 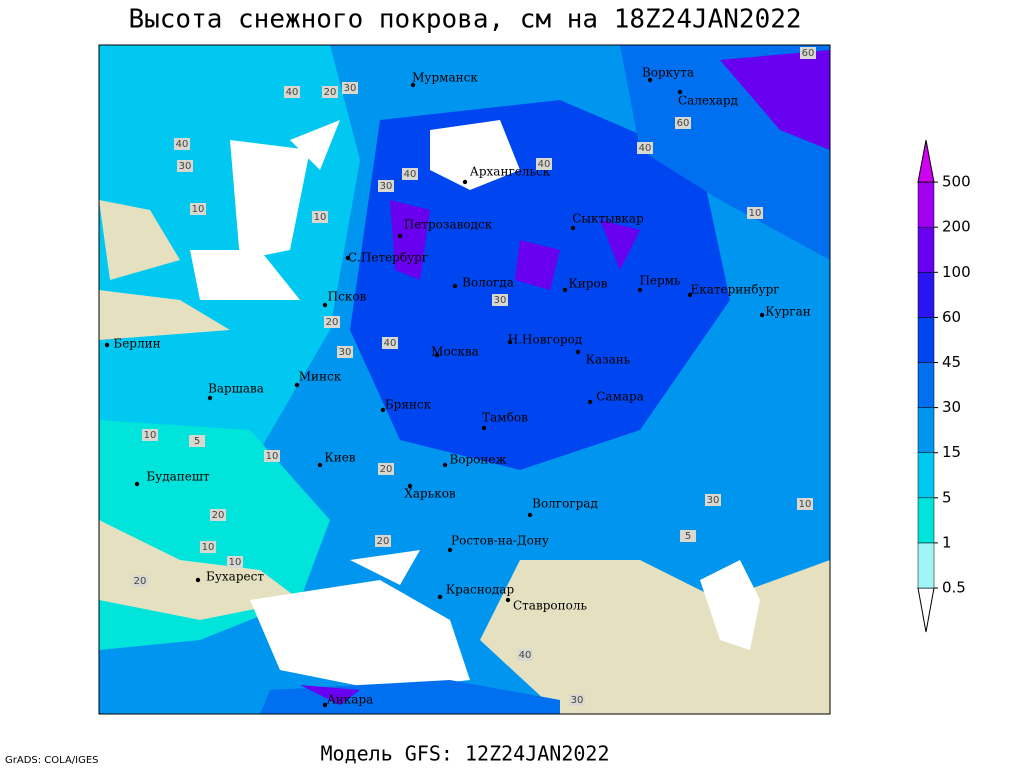 I want to click on contour-label: 60, so click(x=683, y=123).